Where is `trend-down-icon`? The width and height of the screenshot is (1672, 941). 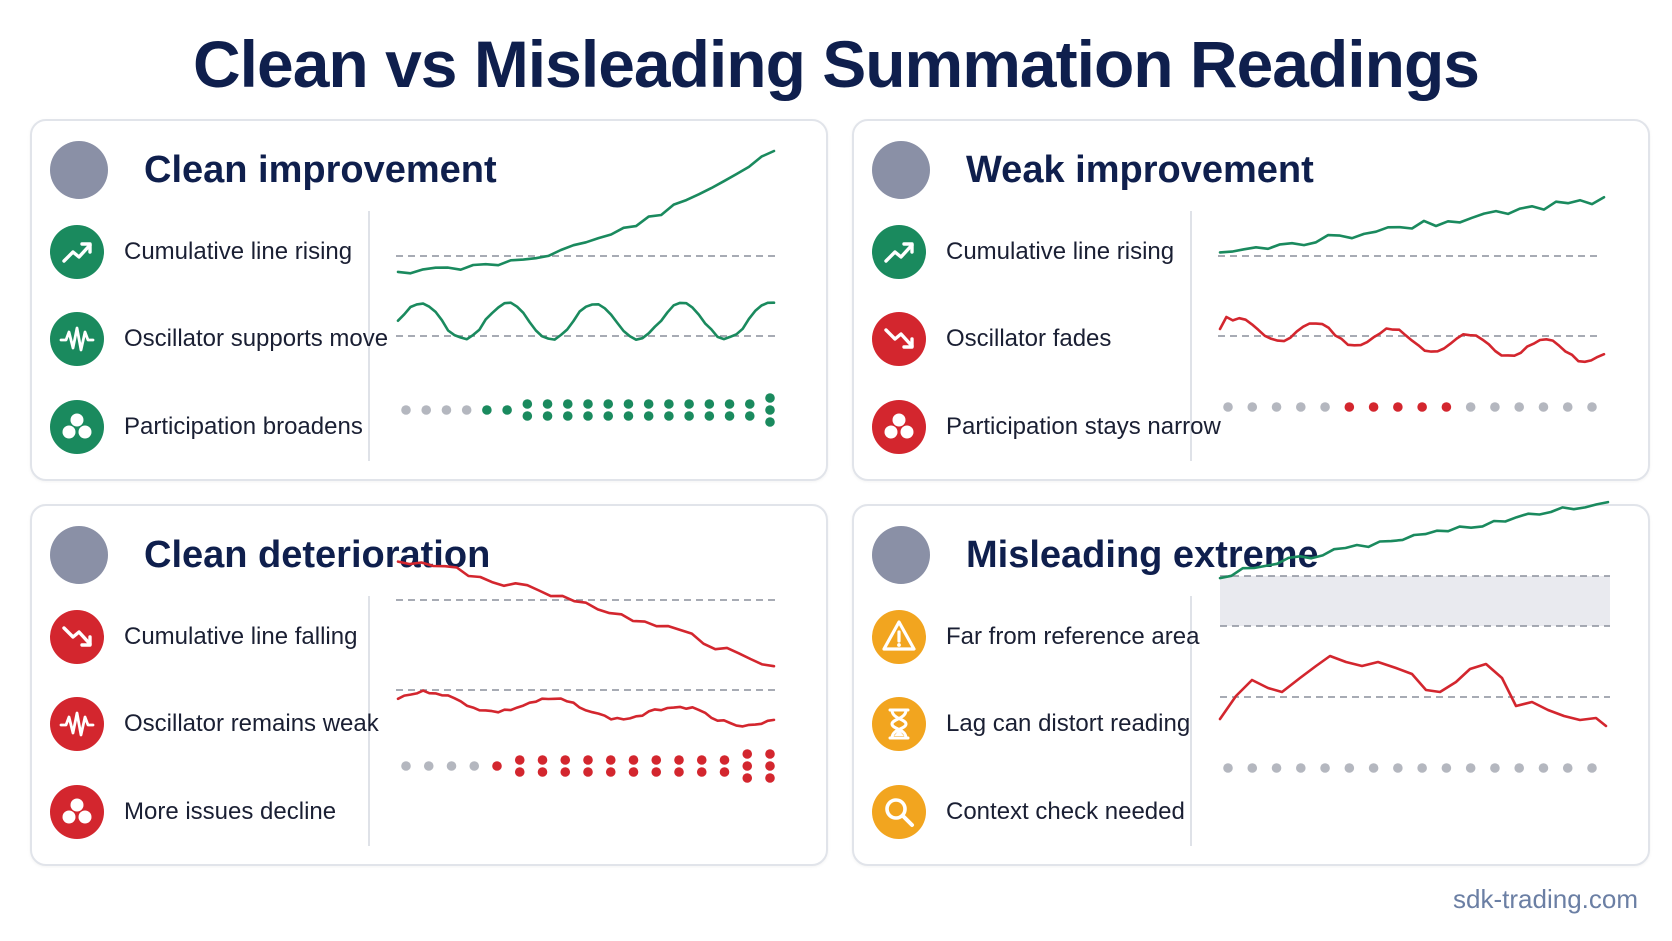
trend-down-icon is located at coordinates (899, 339).